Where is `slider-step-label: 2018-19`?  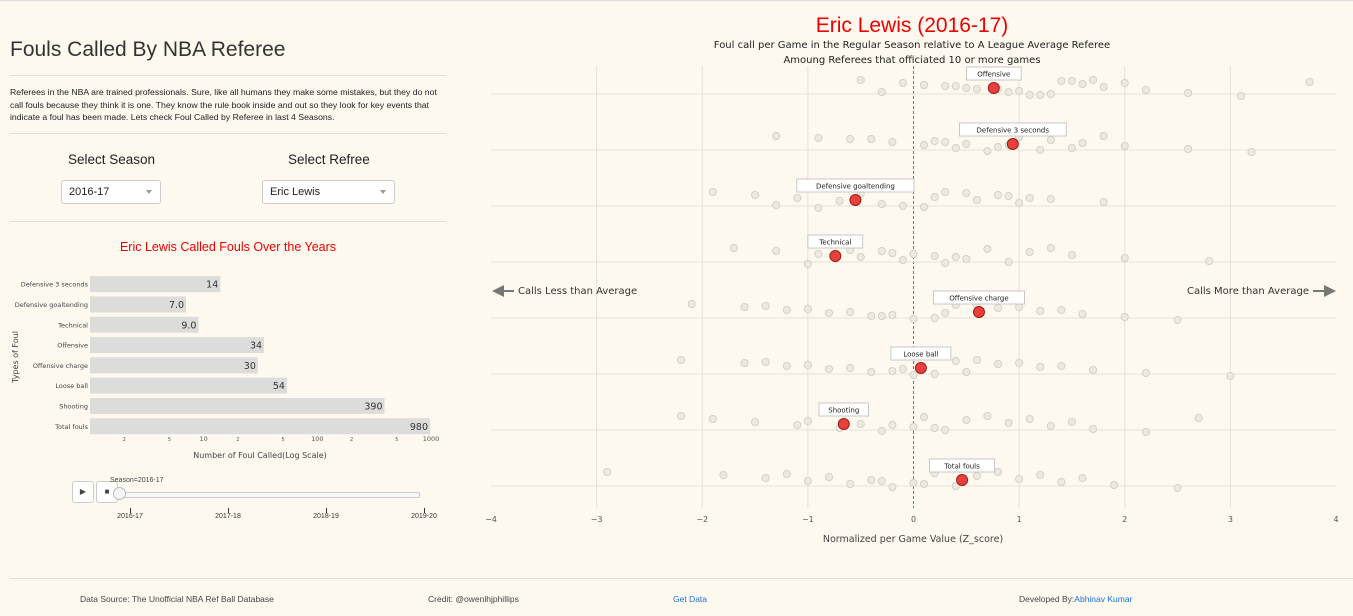
slider-step-label: 2018-19 is located at coordinates (326, 516).